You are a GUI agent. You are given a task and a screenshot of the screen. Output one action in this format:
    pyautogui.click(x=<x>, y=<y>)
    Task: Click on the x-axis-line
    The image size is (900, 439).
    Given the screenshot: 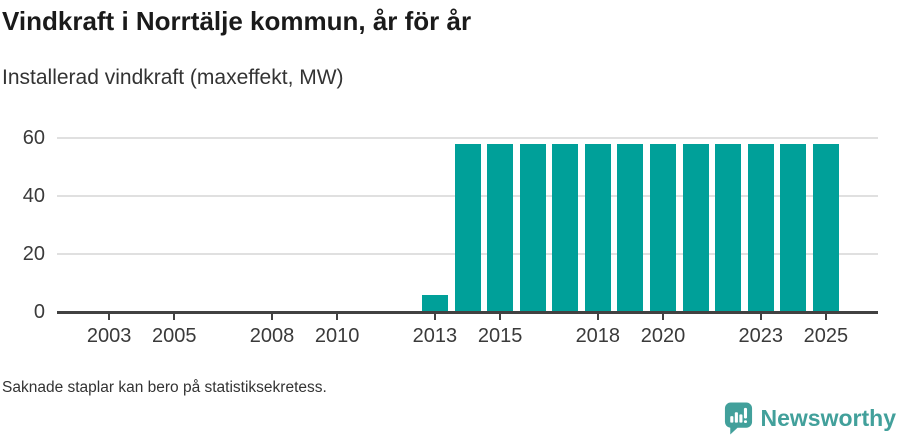 What is the action you would take?
    pyautogui.click(x=467, y=312)
    